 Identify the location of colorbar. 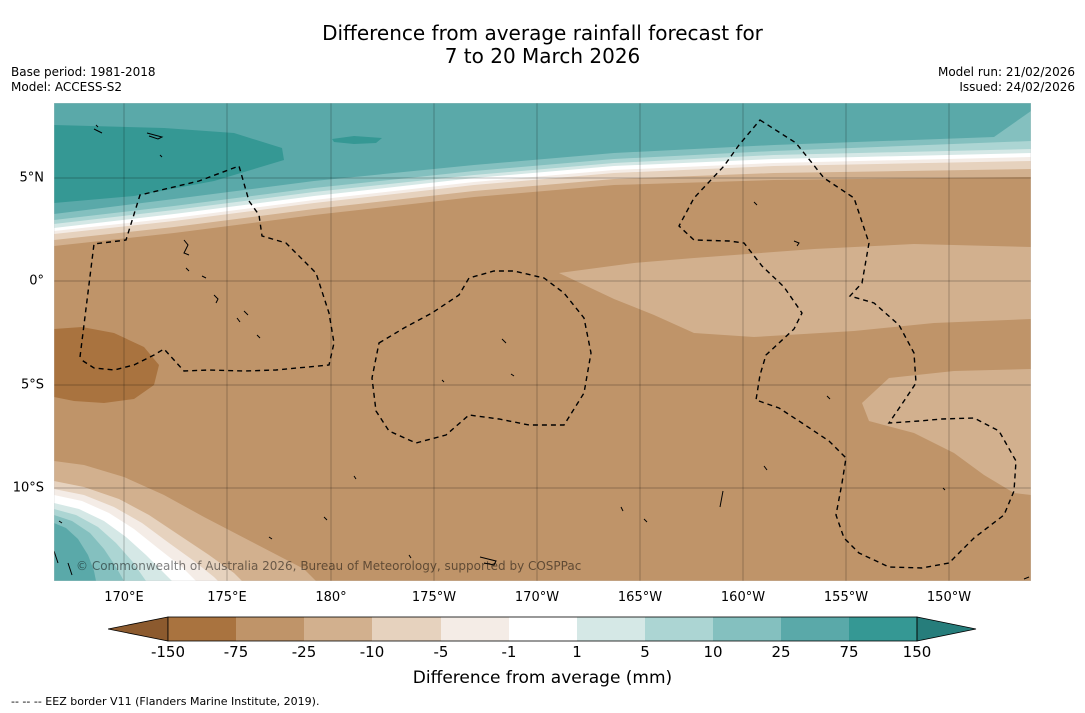
(542, 629).